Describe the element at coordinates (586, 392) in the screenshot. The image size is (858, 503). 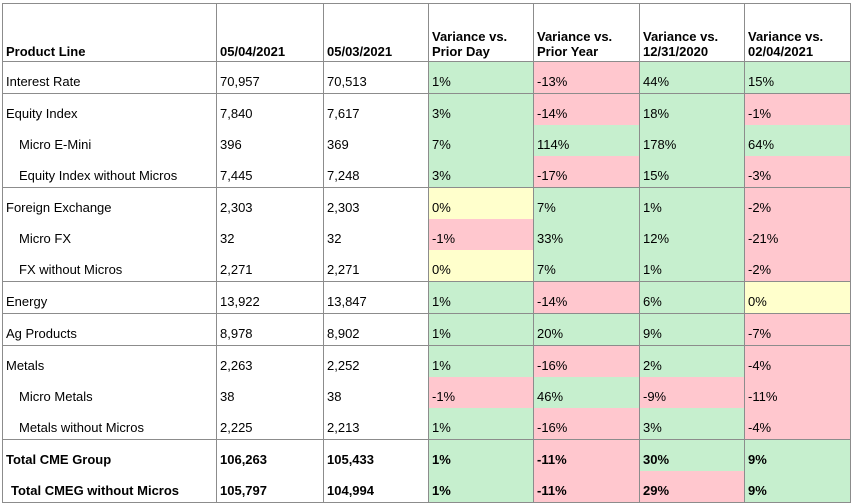
I see `variance-prior-year: 46%` at that location.